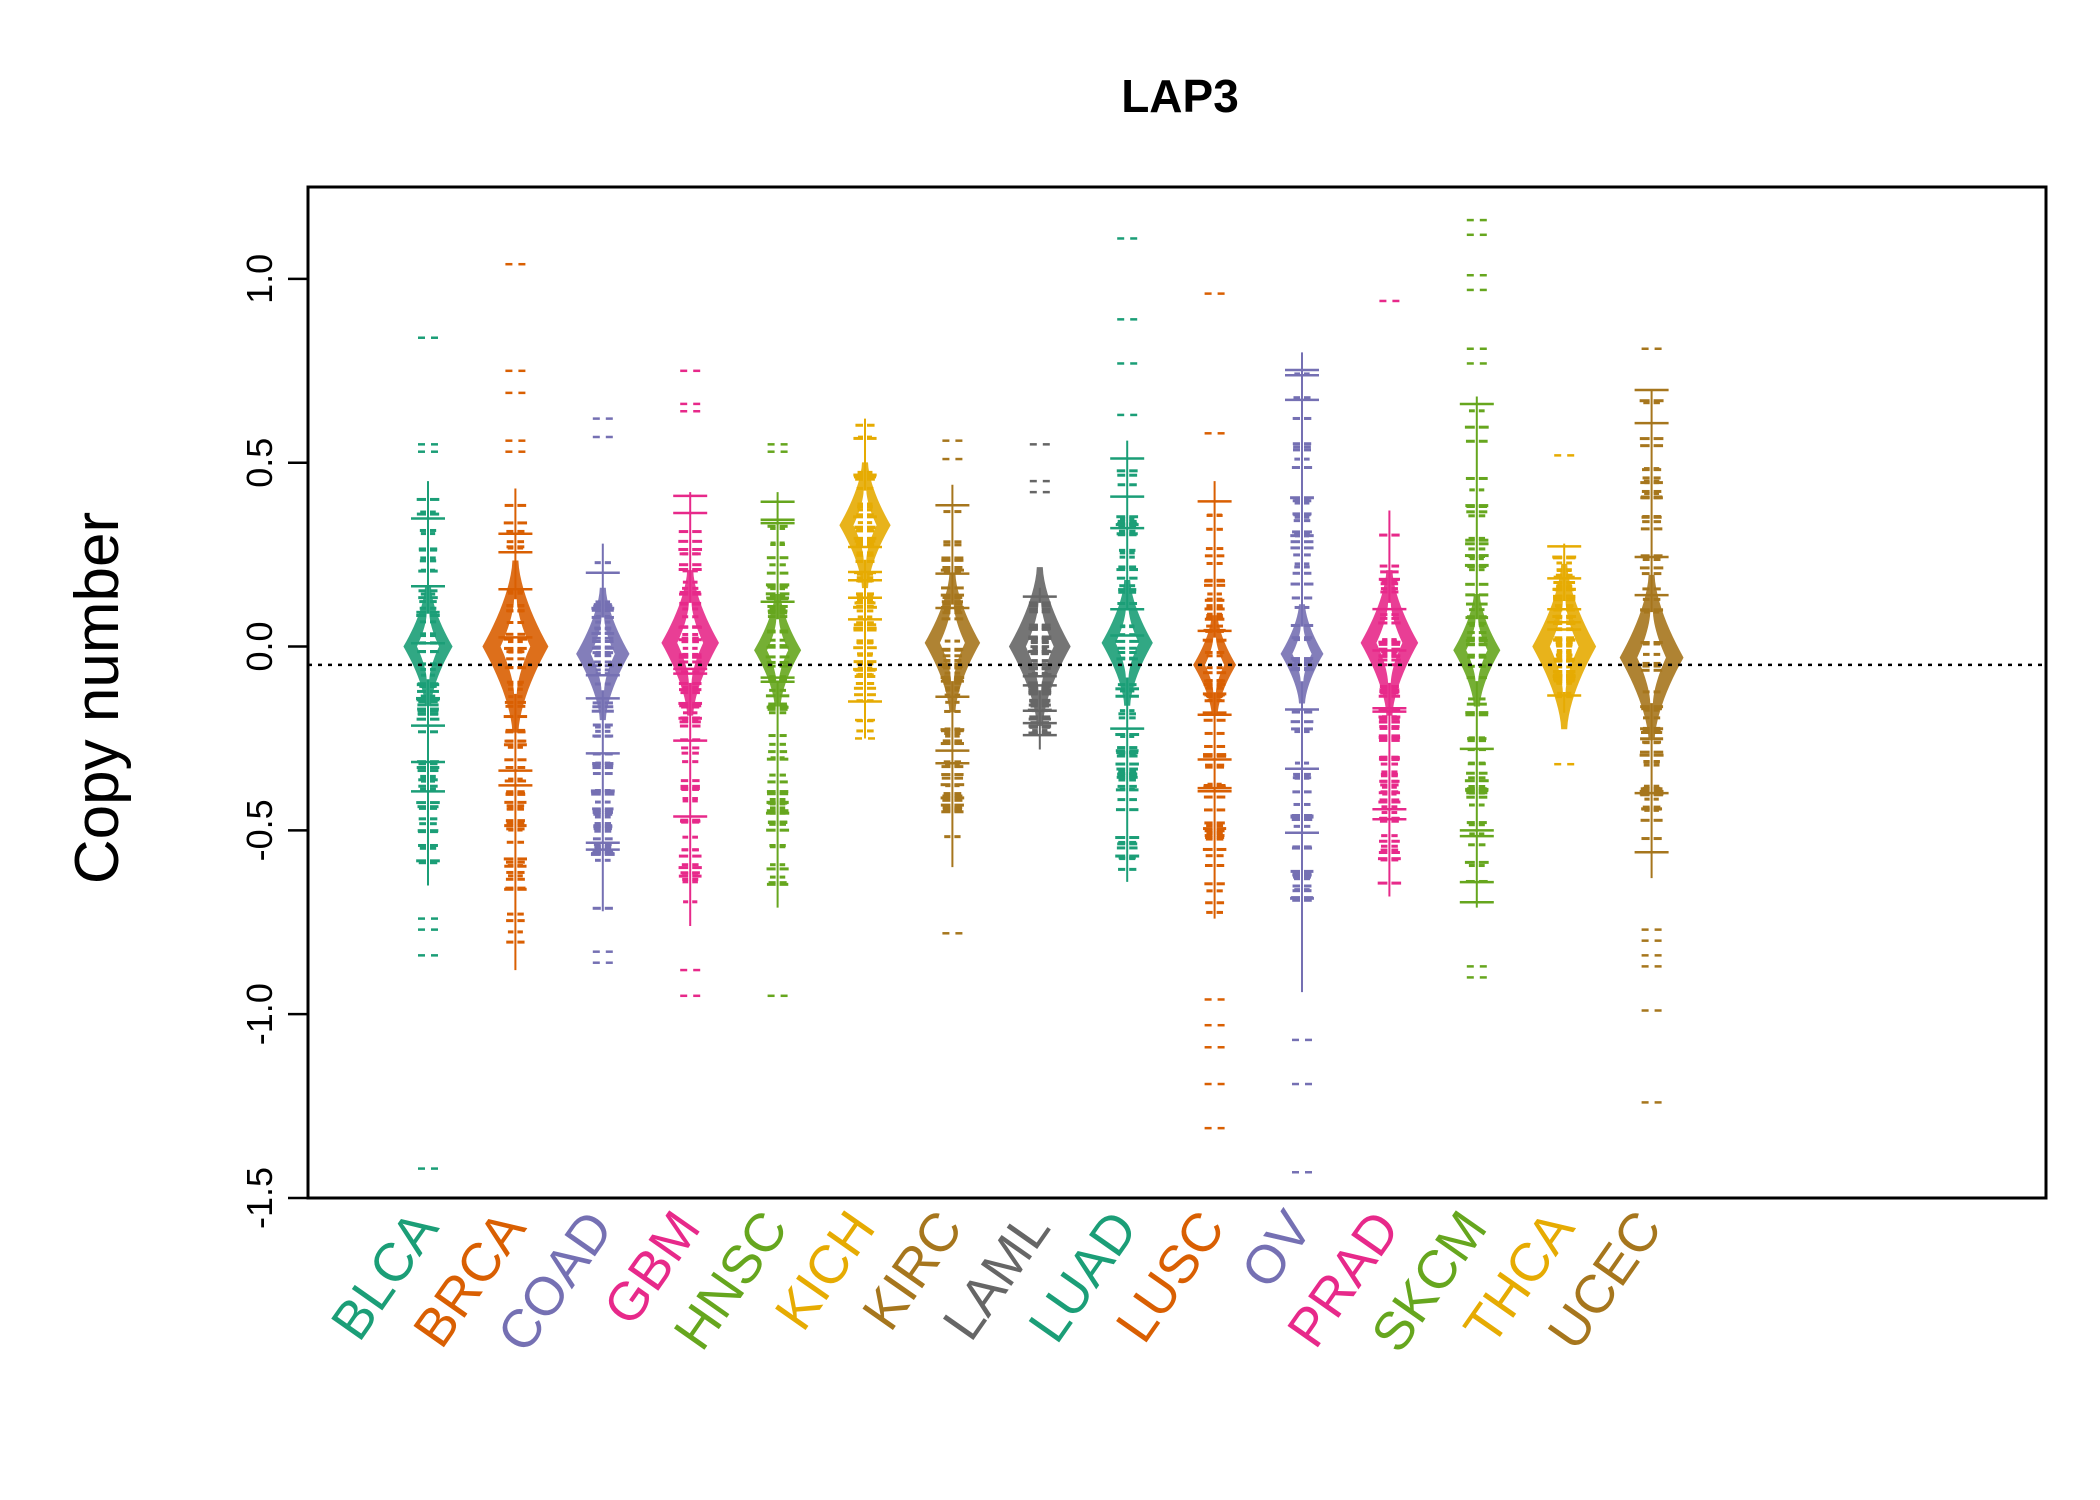 The width and height of the screenshot is (2100, 1500). Describe the element at coordinates (1180, 96) in the screenshot. I see `chart-title: LAP3` at that location.